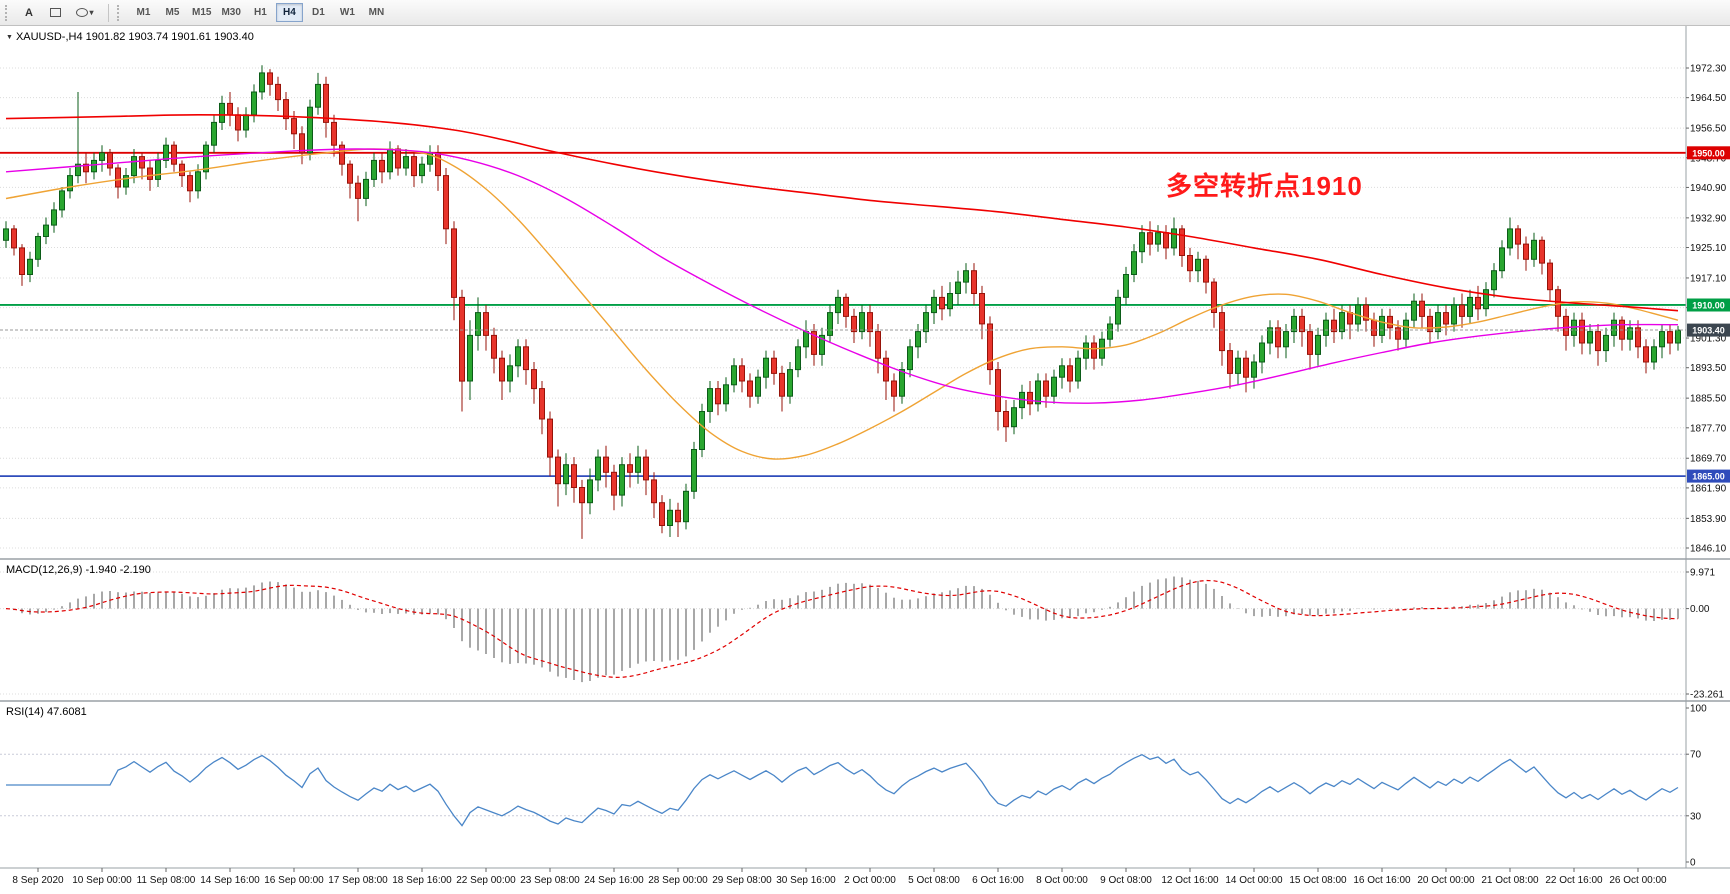 This screenshot has width=1730, height=894. What do you see at coordinates (1254, 880) in the screenshot?
I see `time-axis-label: 14 Oct 00:00` at bounding box center [1254, 880].